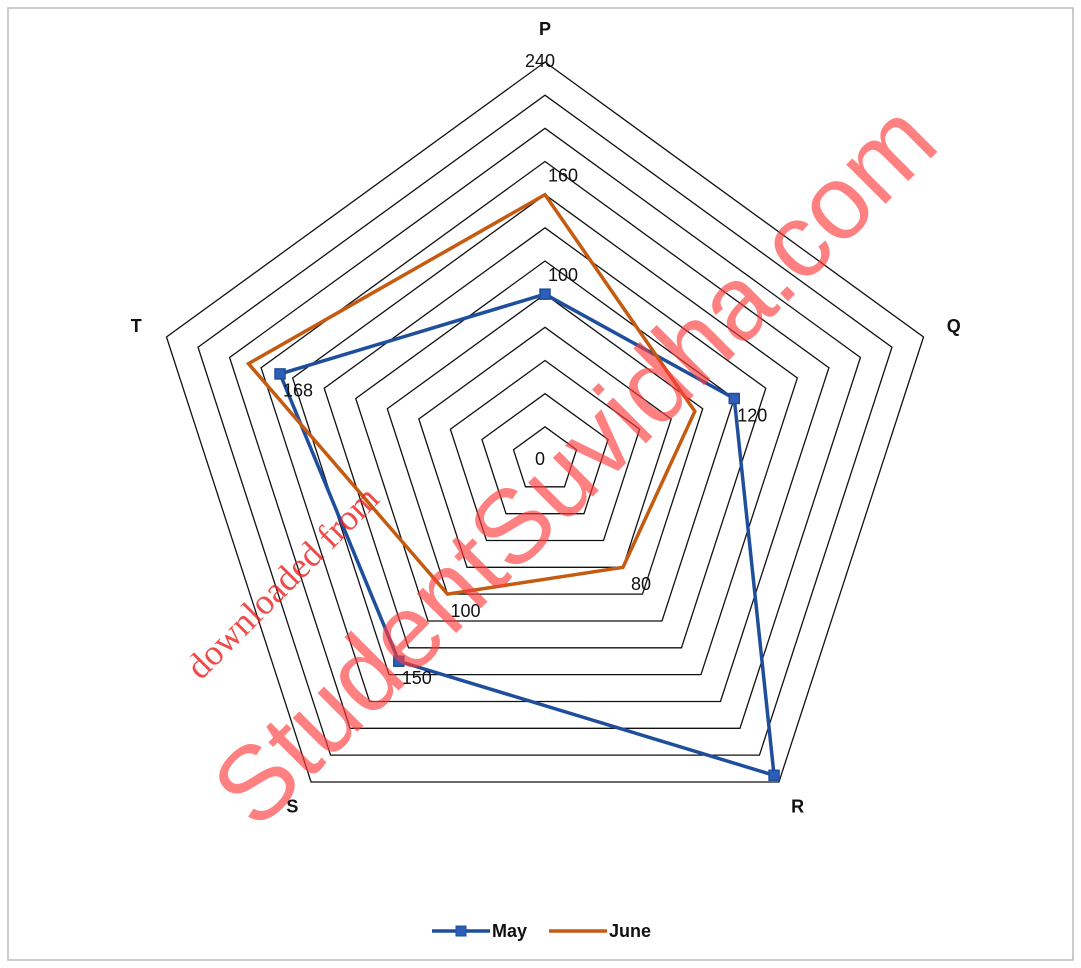  What do you see at coordinates (540, 459) in the screenshot?
I see `r-tick-label: 0` at bounding box center [540, 459].